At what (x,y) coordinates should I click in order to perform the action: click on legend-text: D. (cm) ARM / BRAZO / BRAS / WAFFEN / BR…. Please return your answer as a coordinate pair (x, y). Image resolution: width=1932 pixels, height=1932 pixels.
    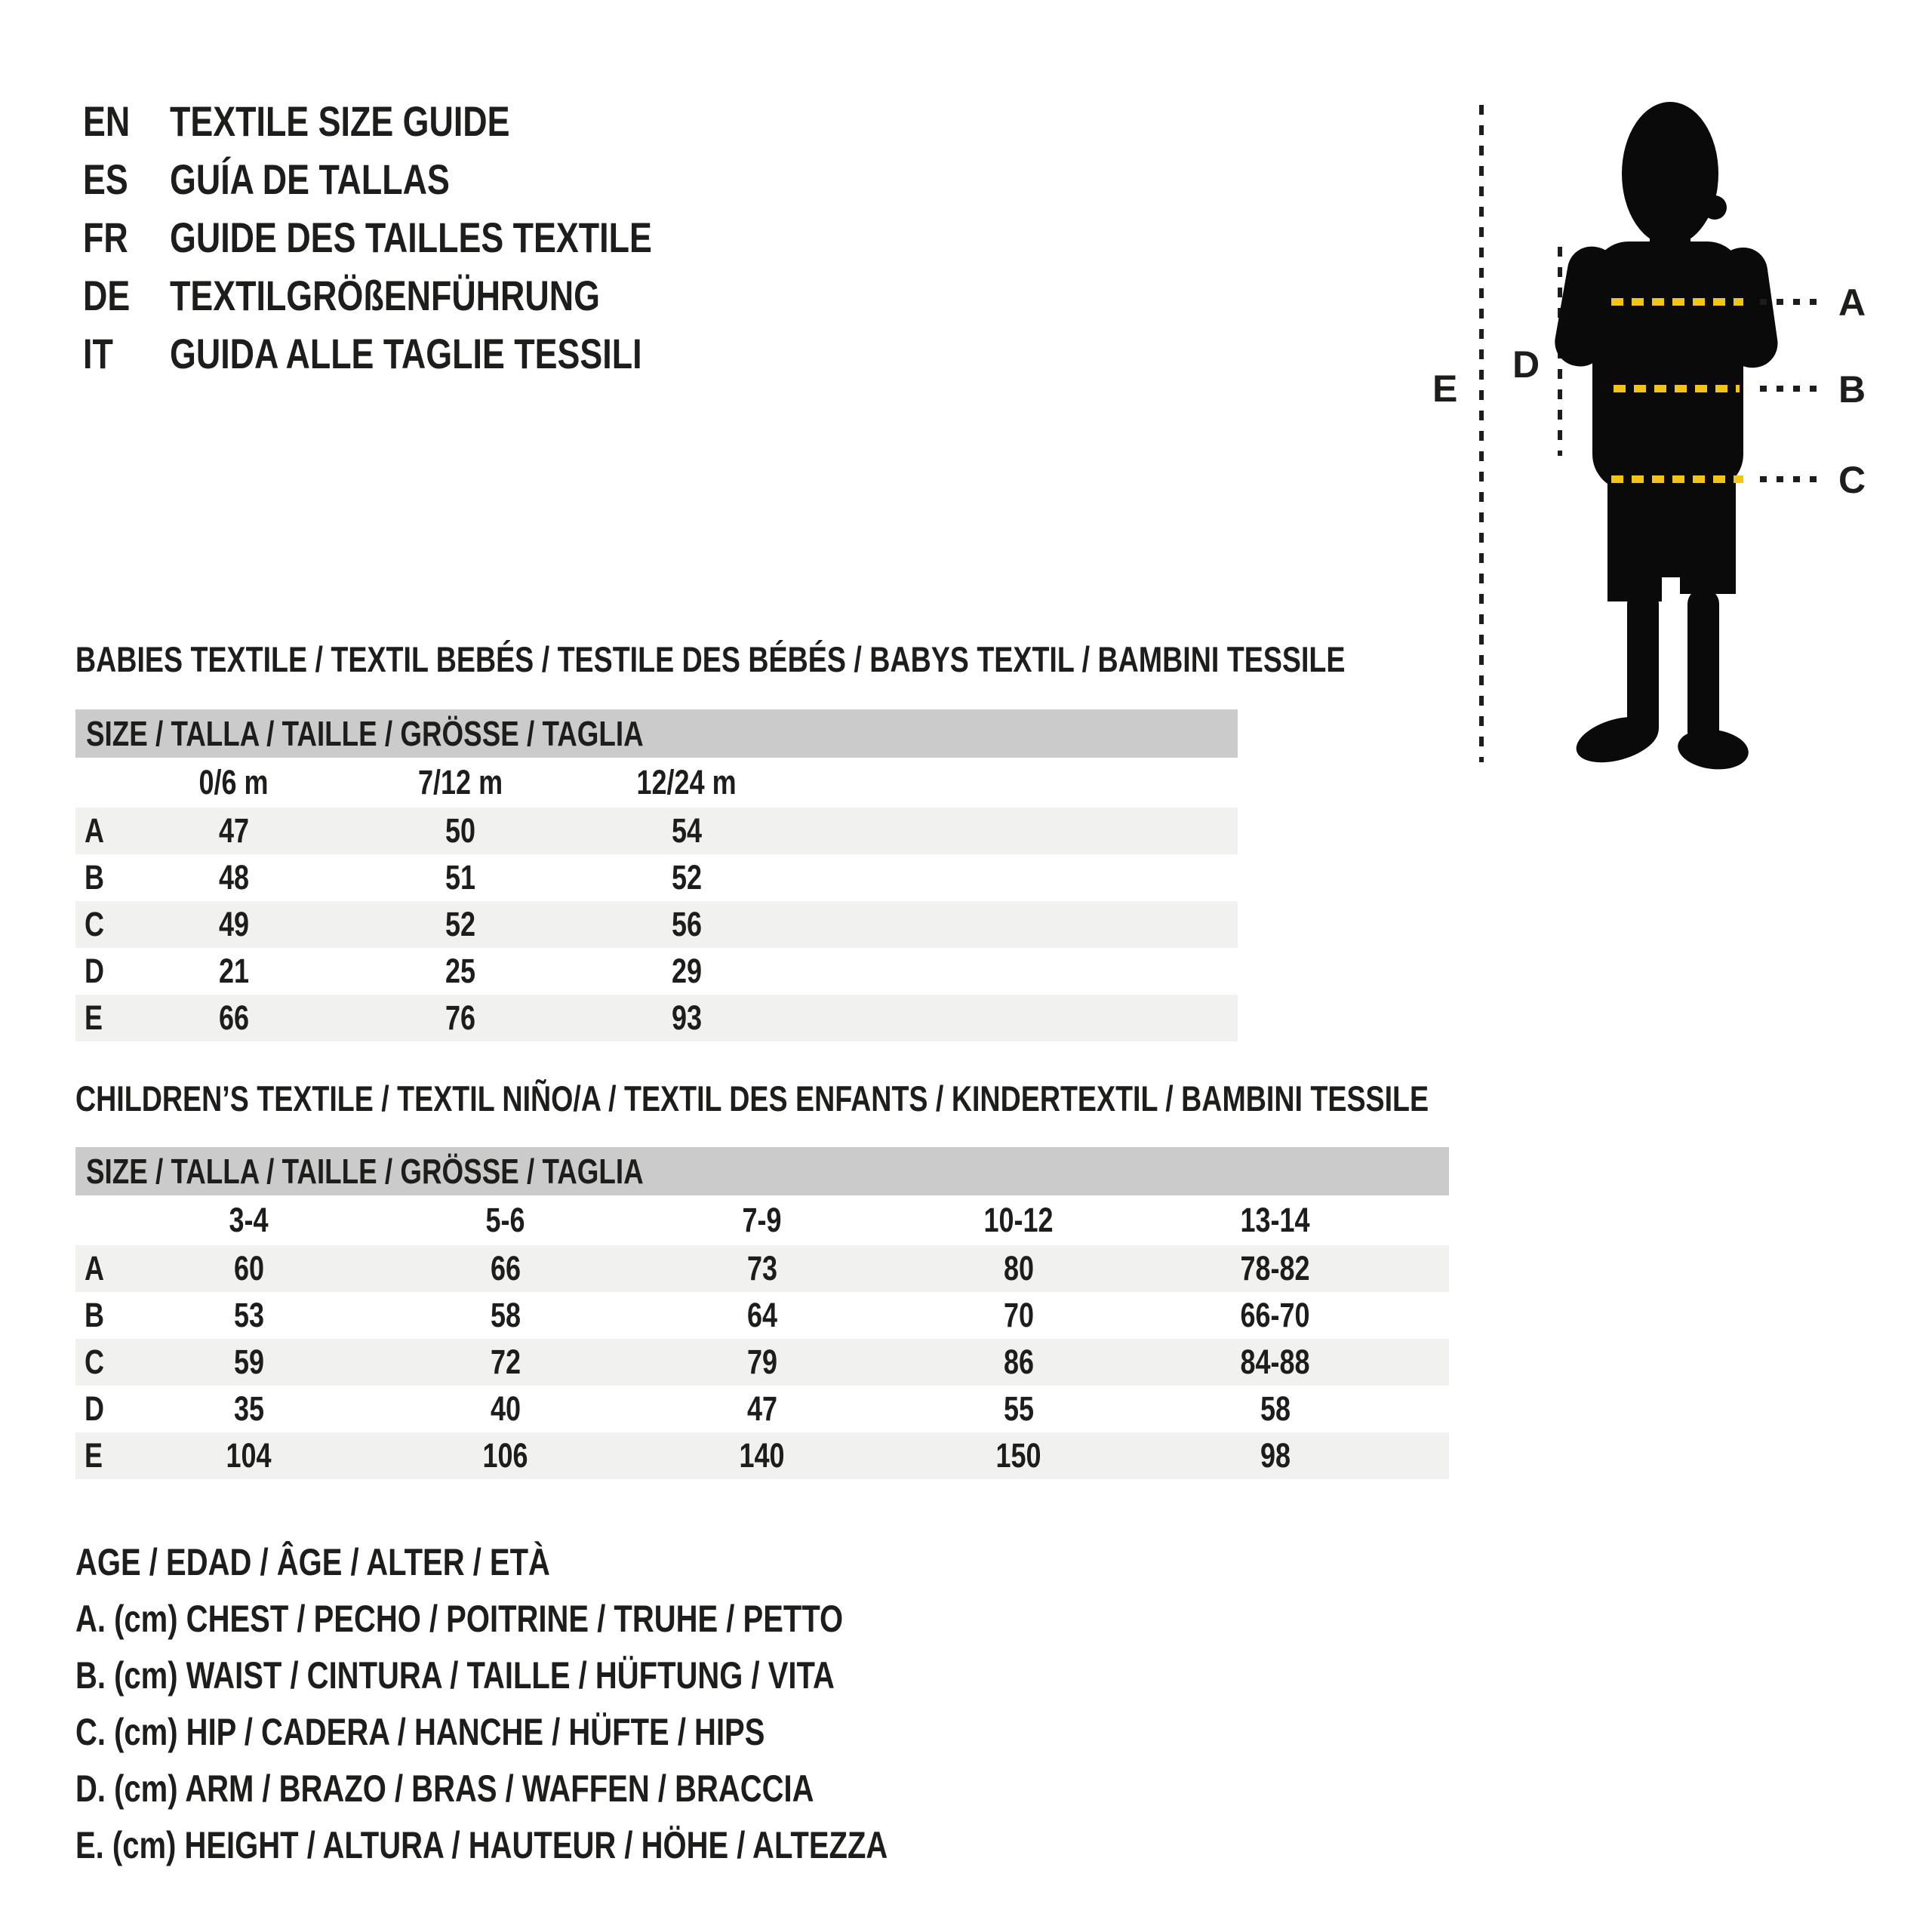
    Looking at the image, I should click on (444, 1788).